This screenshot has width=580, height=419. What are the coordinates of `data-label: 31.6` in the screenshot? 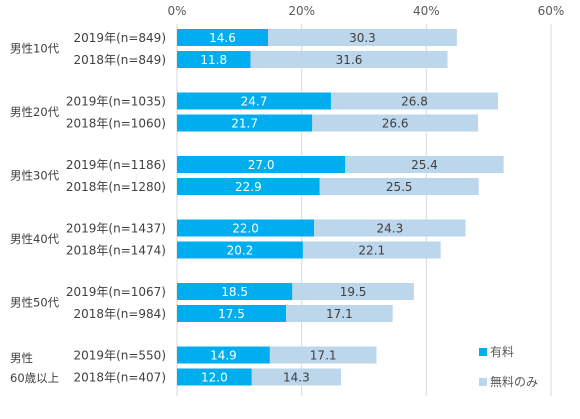 It's located at (349, 60).